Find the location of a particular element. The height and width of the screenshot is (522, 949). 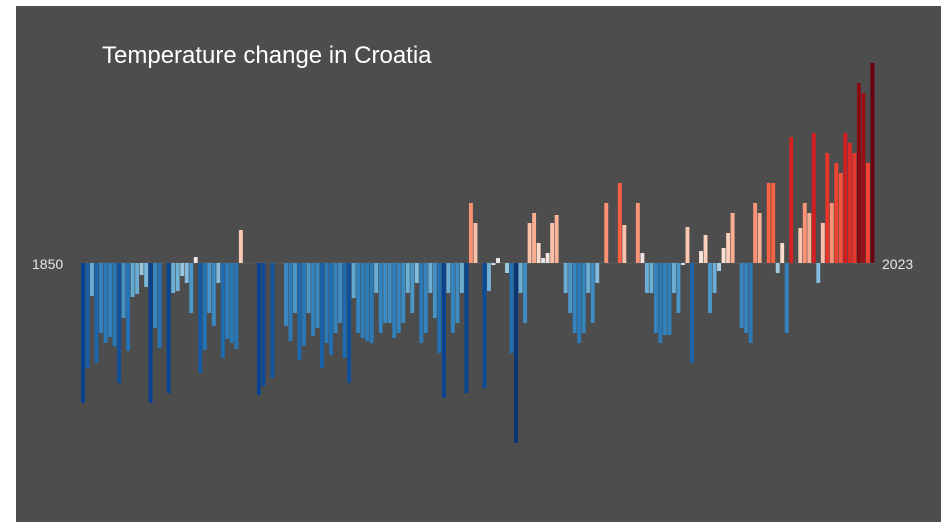

bar-1905 is located at coordinates (331, 309).